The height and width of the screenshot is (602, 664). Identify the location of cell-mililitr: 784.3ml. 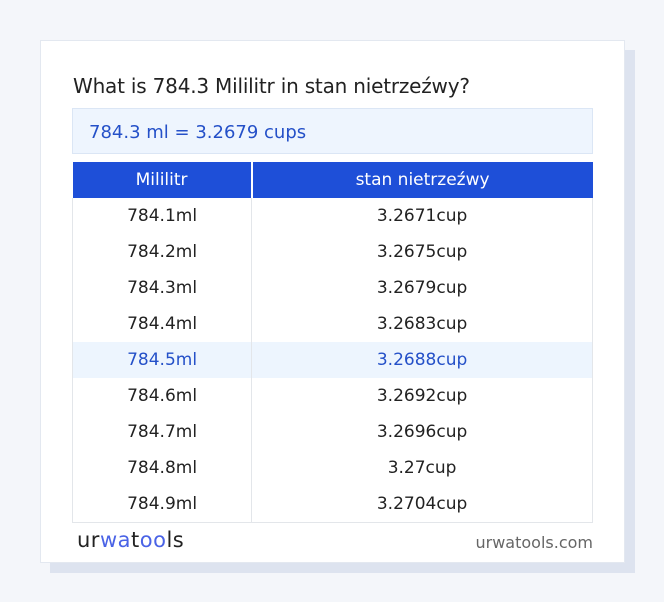
(162, 288).